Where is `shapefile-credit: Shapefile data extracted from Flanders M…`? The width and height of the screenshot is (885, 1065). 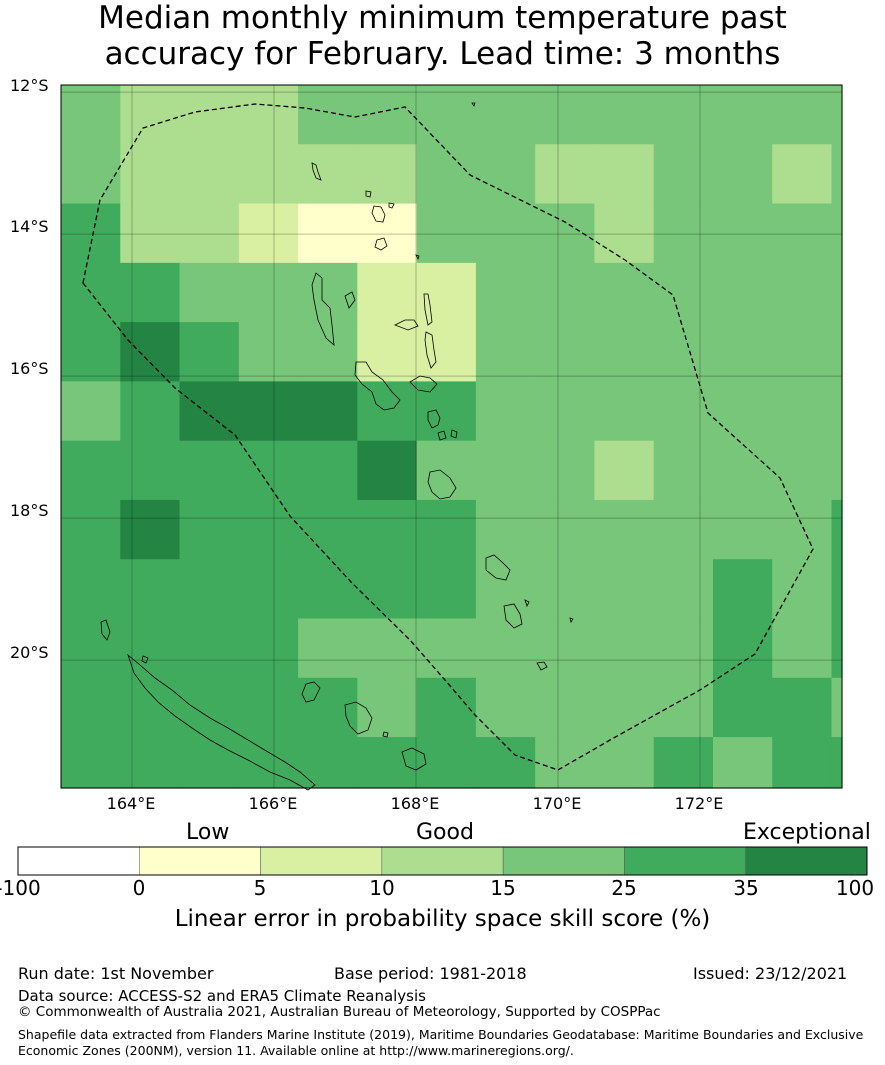 shapefile-credit: Shapefile data extracted from Flanders M… is located at coordinates (443, 1043).